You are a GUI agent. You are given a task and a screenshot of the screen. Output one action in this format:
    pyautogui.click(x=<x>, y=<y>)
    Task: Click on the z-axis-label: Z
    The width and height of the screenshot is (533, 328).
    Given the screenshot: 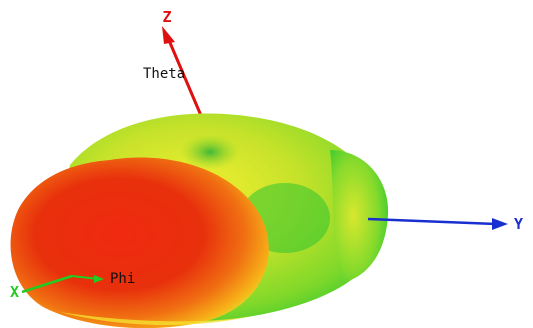 What is the action you would take?
    pyautogui.click(x=166, y=17)
    